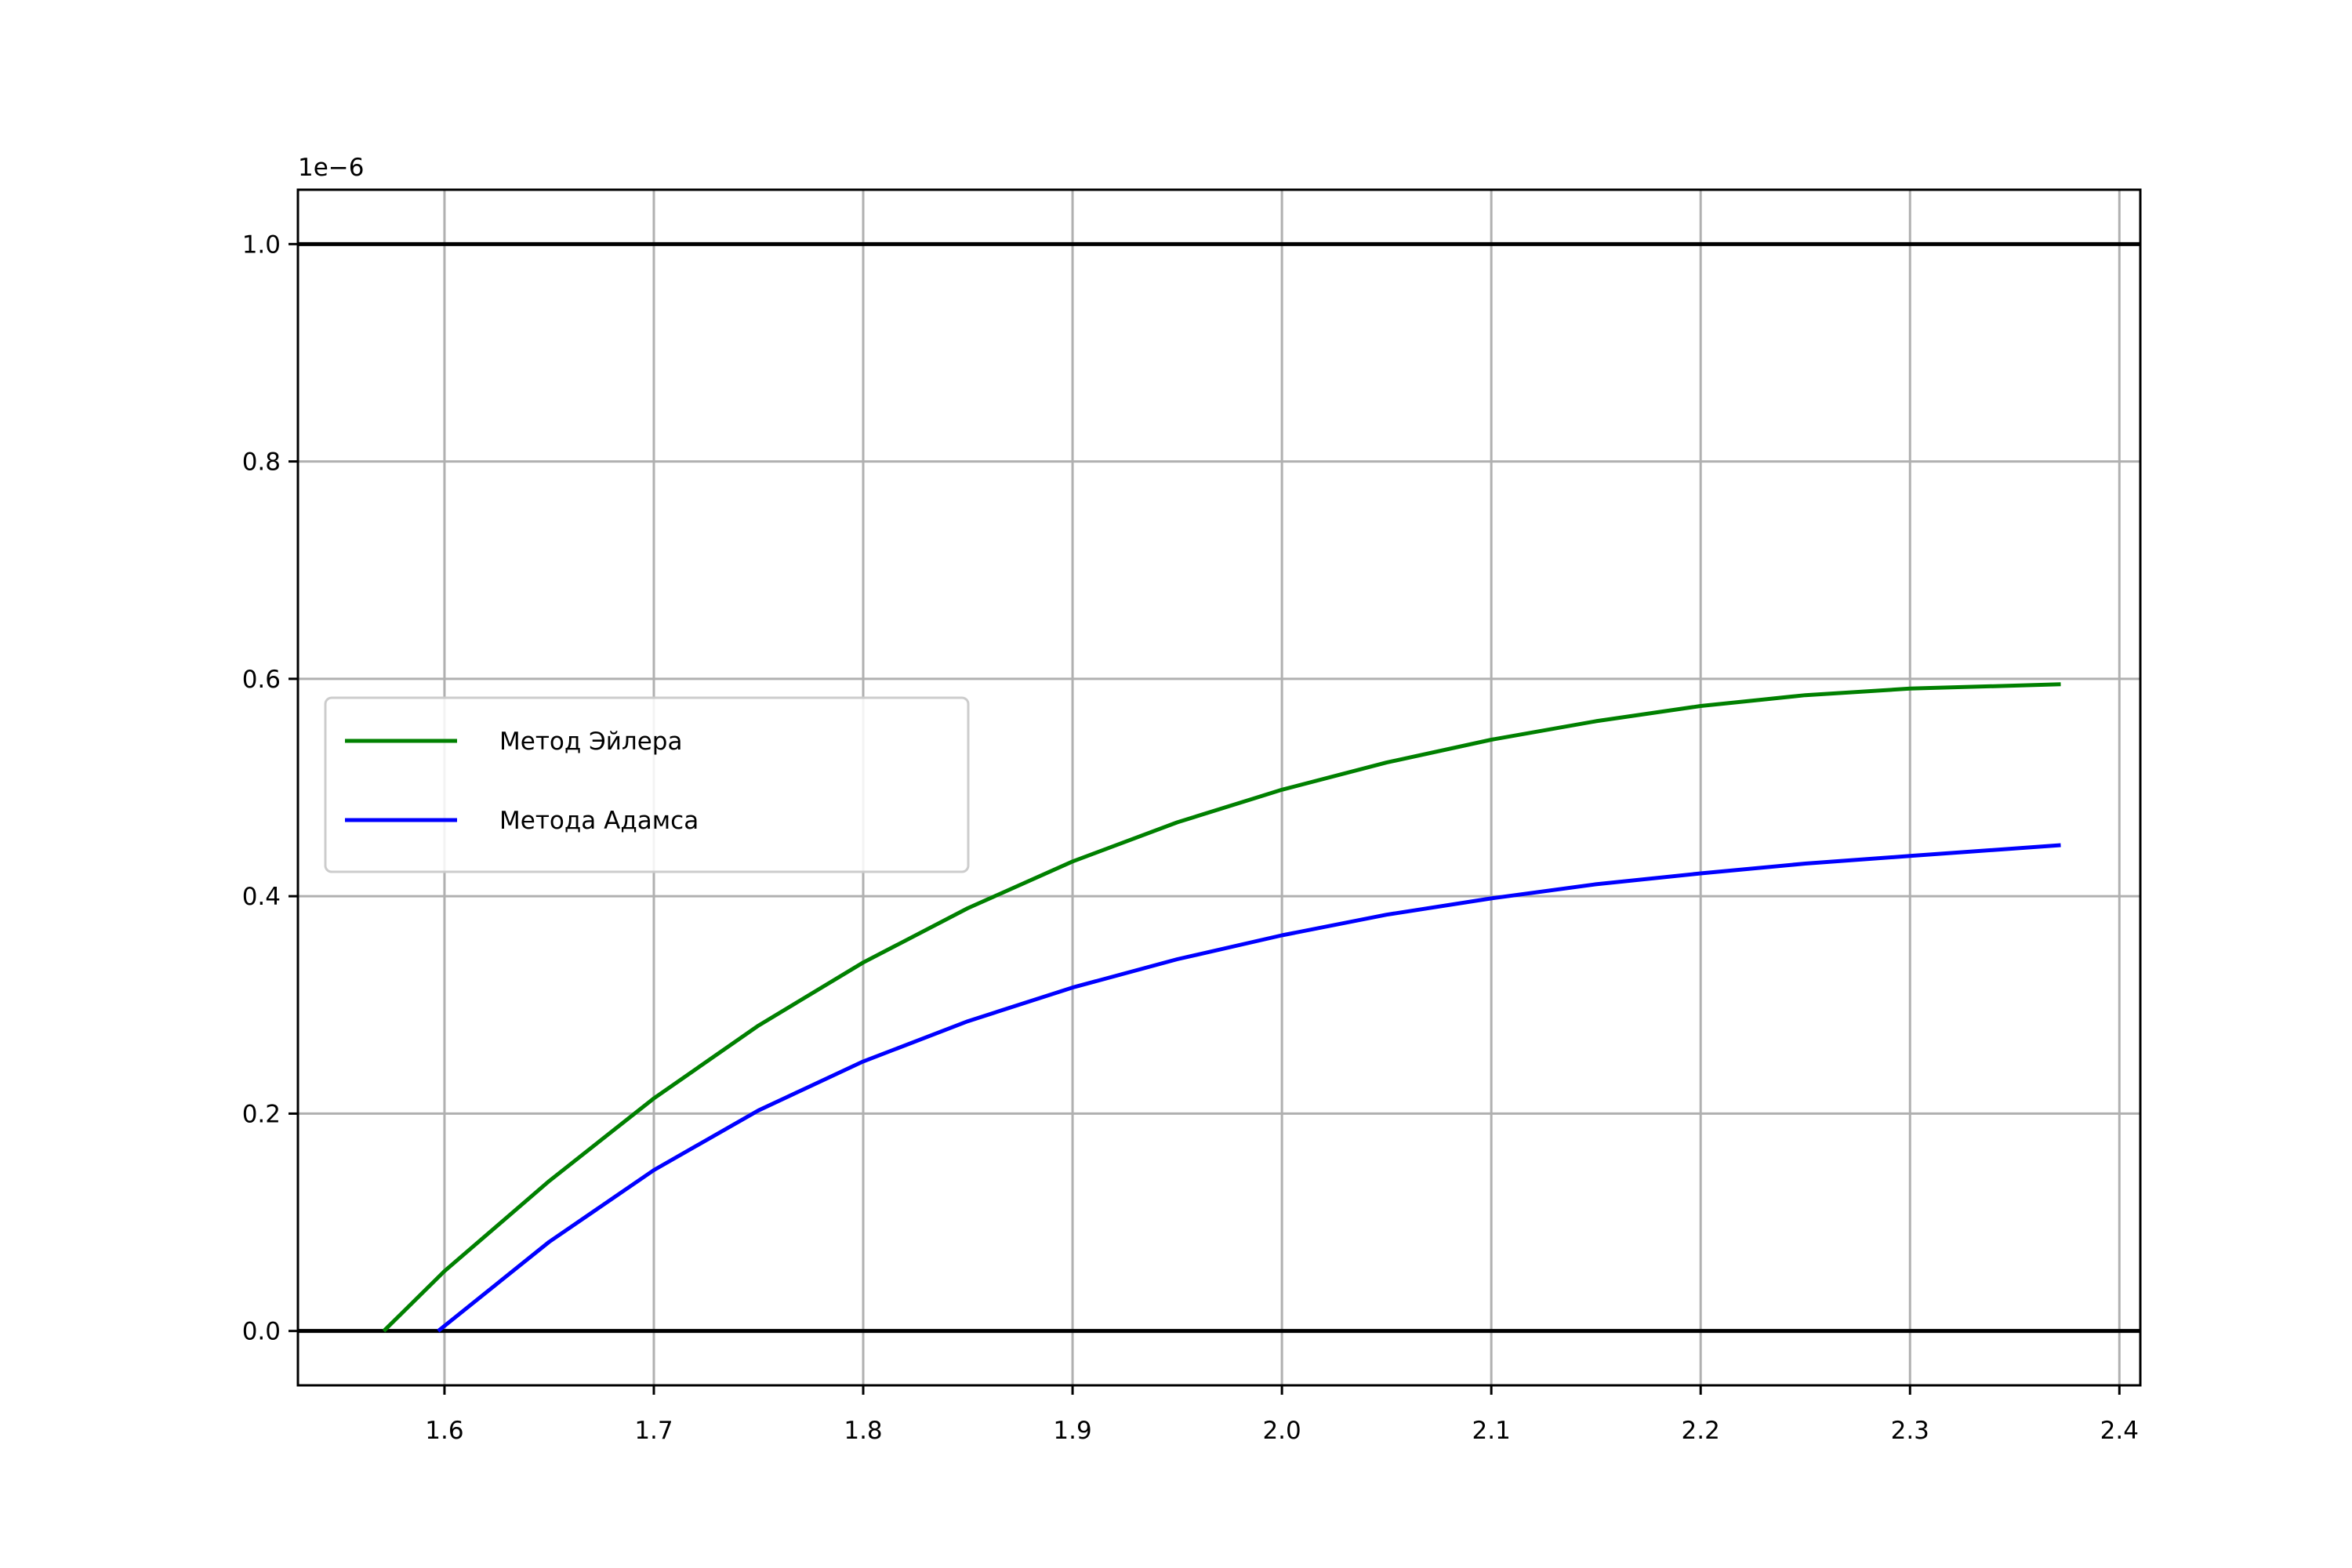  Describe the element at coordinates (590, 742) in the screenshot. I see `legend-label: Метод Эйлера` at that location.